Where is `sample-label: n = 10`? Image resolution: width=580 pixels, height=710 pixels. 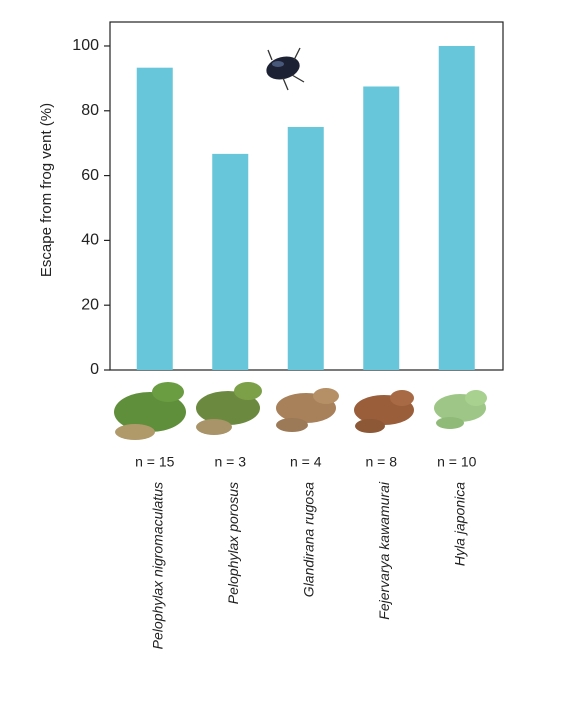
sample-label: n = 10 is located at coordinates (457, 462).